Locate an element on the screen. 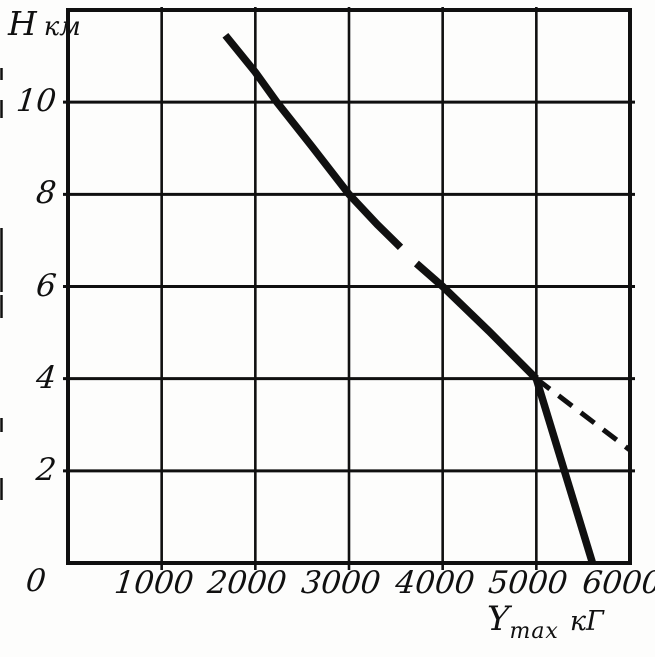 This screenshot has height=657, width=655. x-tick-label: 6000 is located at coordinates (617, 583).